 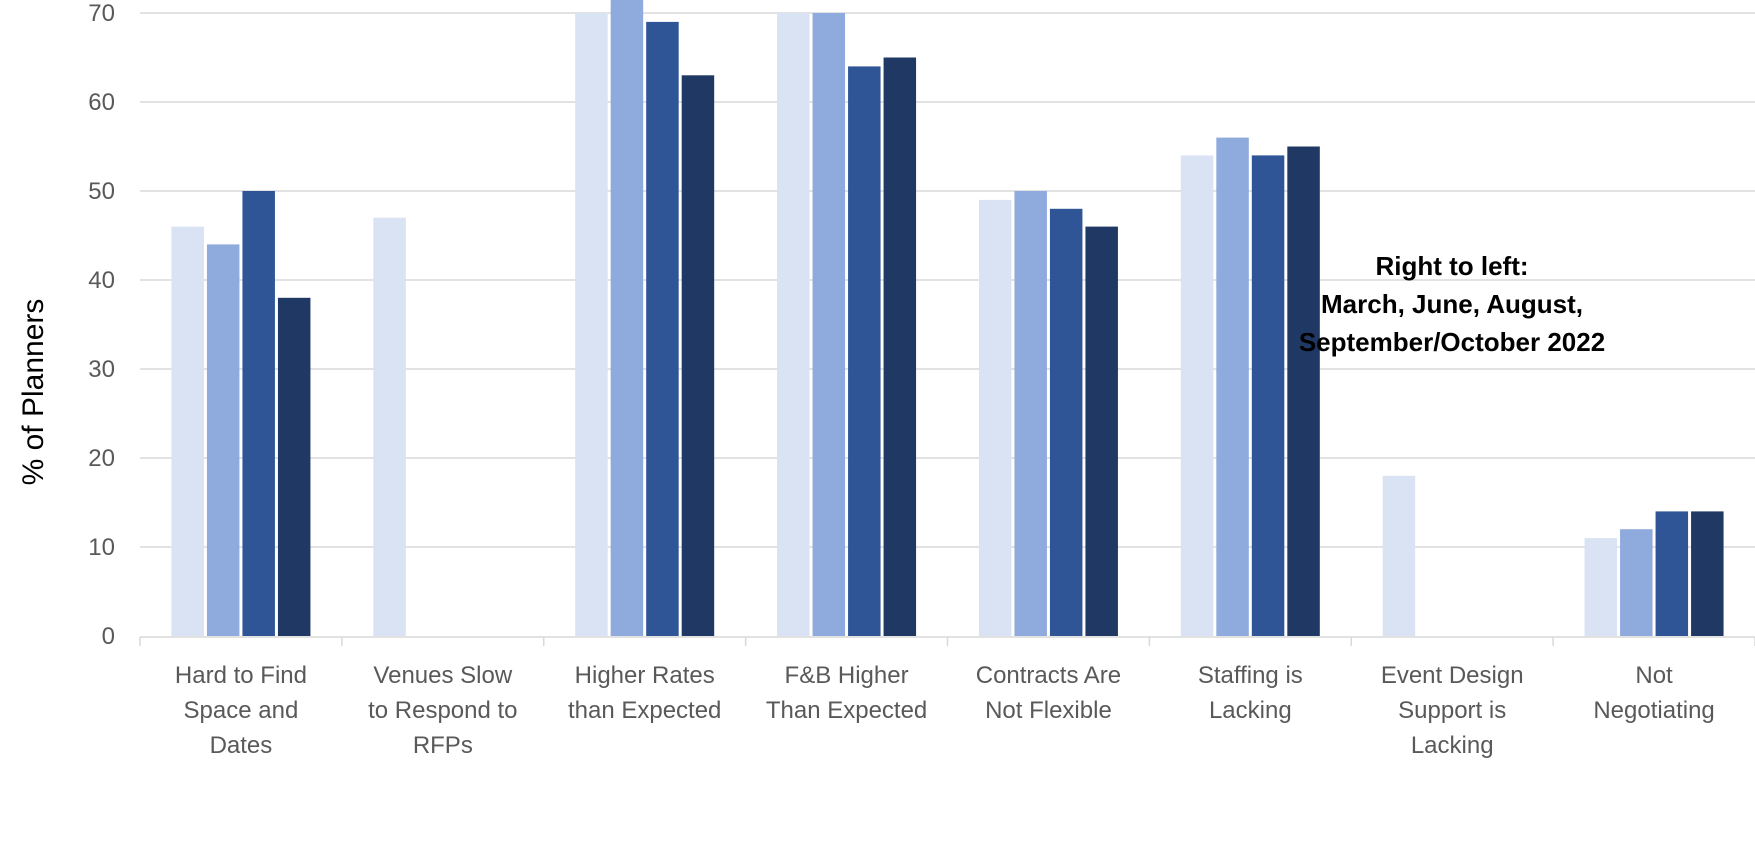 I want to click on y-tick-label: 20, so click(x=101, y=458).